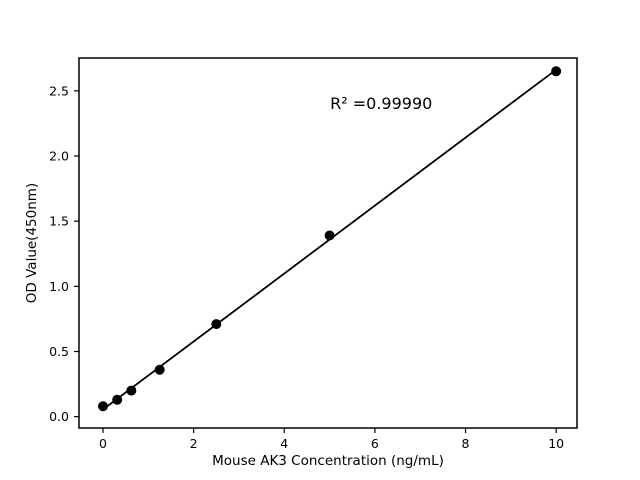  What do you see at coordinates (556, 443) in the screenshot?
I see `x-tick-label: 10` at bounding box center [556, 443].